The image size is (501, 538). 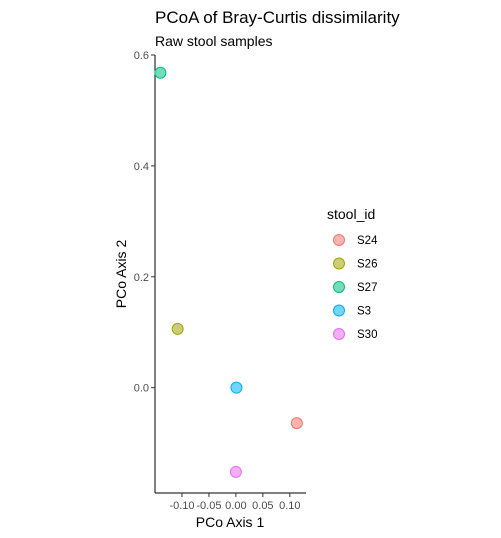 I want to click on legend-label-s27: S27, so click(x=367, y=288).